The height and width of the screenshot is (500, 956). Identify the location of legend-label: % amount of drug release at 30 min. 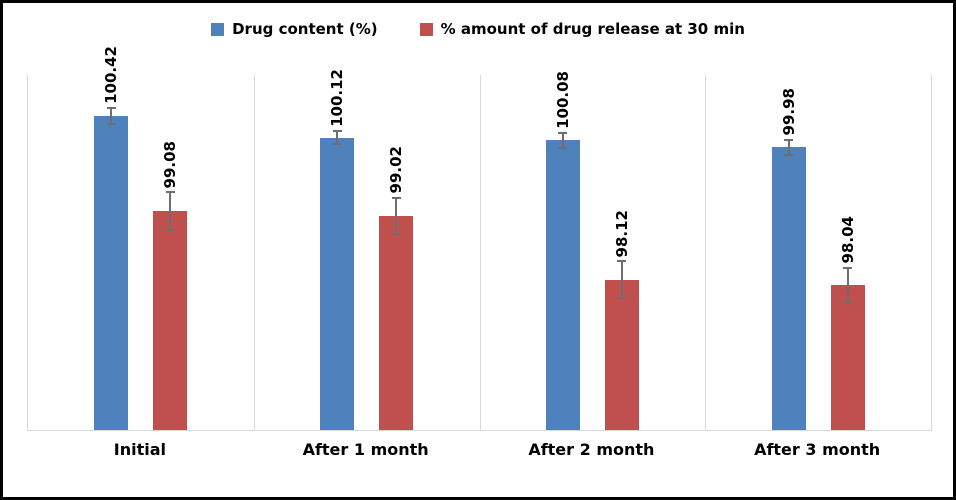
(592, 29).